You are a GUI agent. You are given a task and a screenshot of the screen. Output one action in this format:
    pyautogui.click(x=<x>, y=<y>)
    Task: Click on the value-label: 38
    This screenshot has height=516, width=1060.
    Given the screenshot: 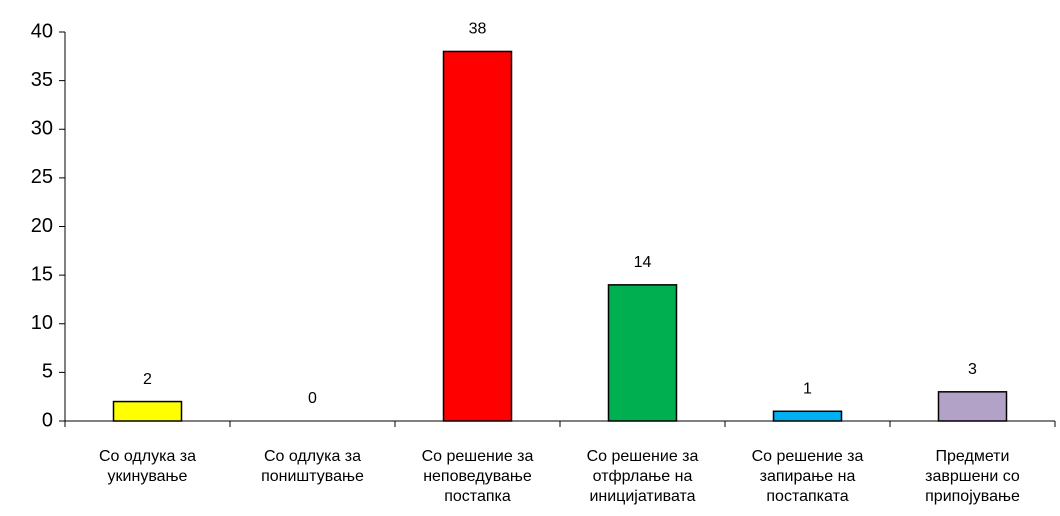 What is the action you would take?
    pyautogui.click(x=478, y=29)
    